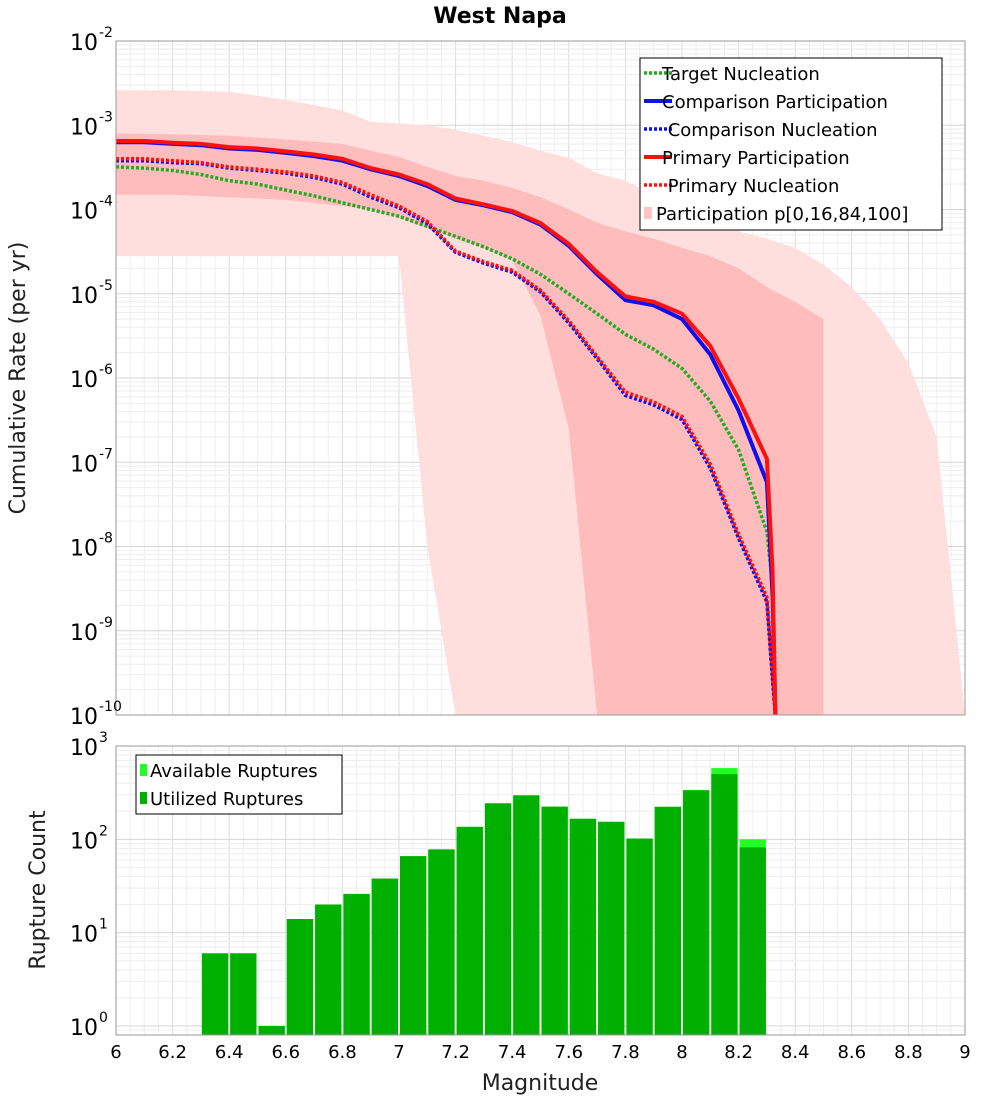 The image size is (1000, 1100). What do you see at coordinates (964, 1052) in the screenshot?
I see `x-tick-label: 9` at bounding box center [964, 1052].